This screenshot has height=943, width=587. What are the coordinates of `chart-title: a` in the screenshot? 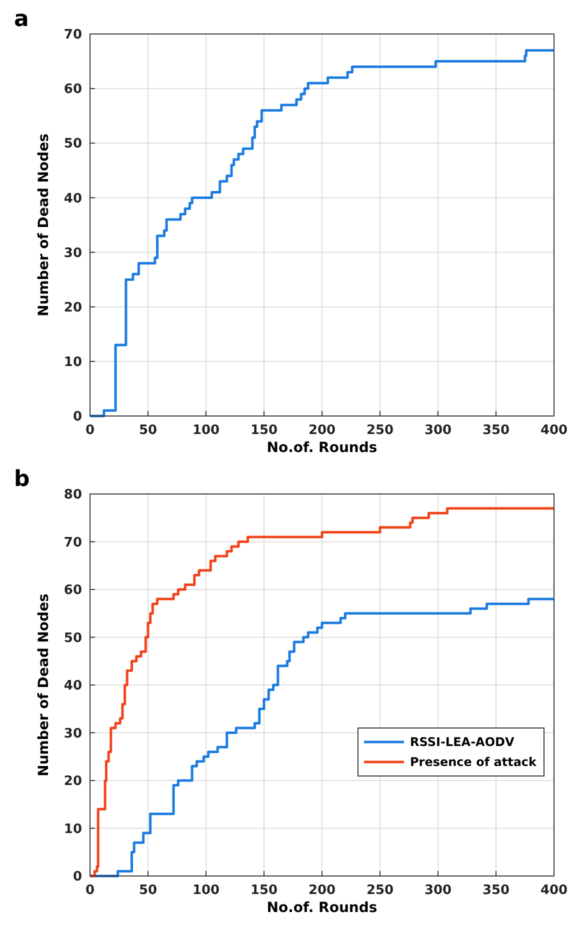 It's located at (21, 19).